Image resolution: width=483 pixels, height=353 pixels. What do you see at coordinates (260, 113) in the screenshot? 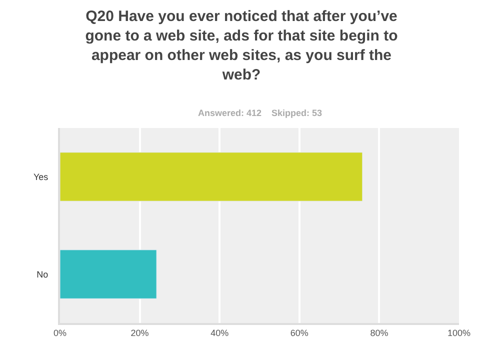
I see `chart-subtitle: Answered: 412 Skipped: 53` at bounding box center [260, 113].